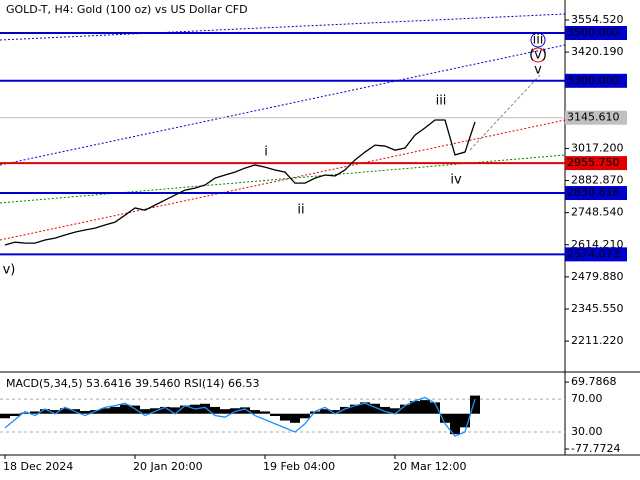 This screenshot has height=480, width=640. What do you see at coordinates (597, 212) in the screenshot?
I see `y-tick-label: 2748.540` at bounding box center [597, 212].